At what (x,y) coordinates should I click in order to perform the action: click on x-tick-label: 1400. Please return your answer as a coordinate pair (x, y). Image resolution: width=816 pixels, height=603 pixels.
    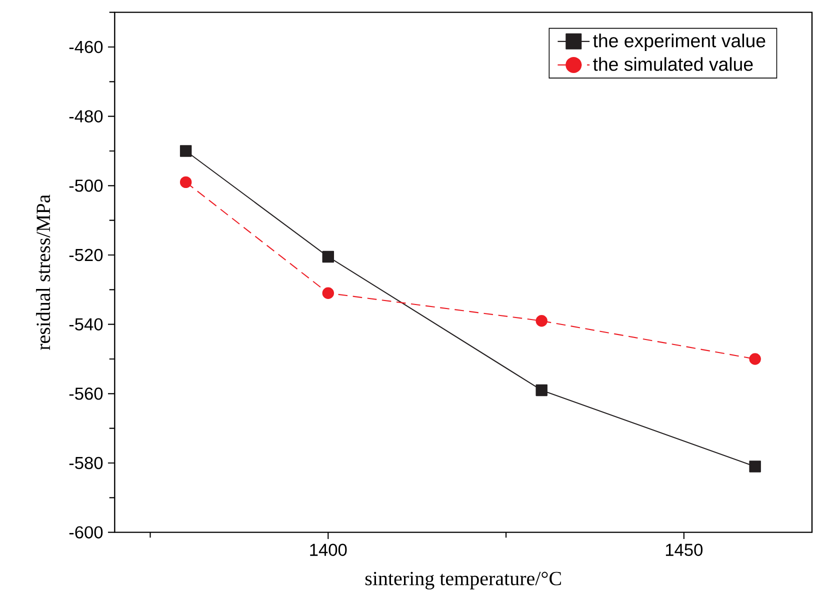
    Looking at the image, I should click on (328, 550).